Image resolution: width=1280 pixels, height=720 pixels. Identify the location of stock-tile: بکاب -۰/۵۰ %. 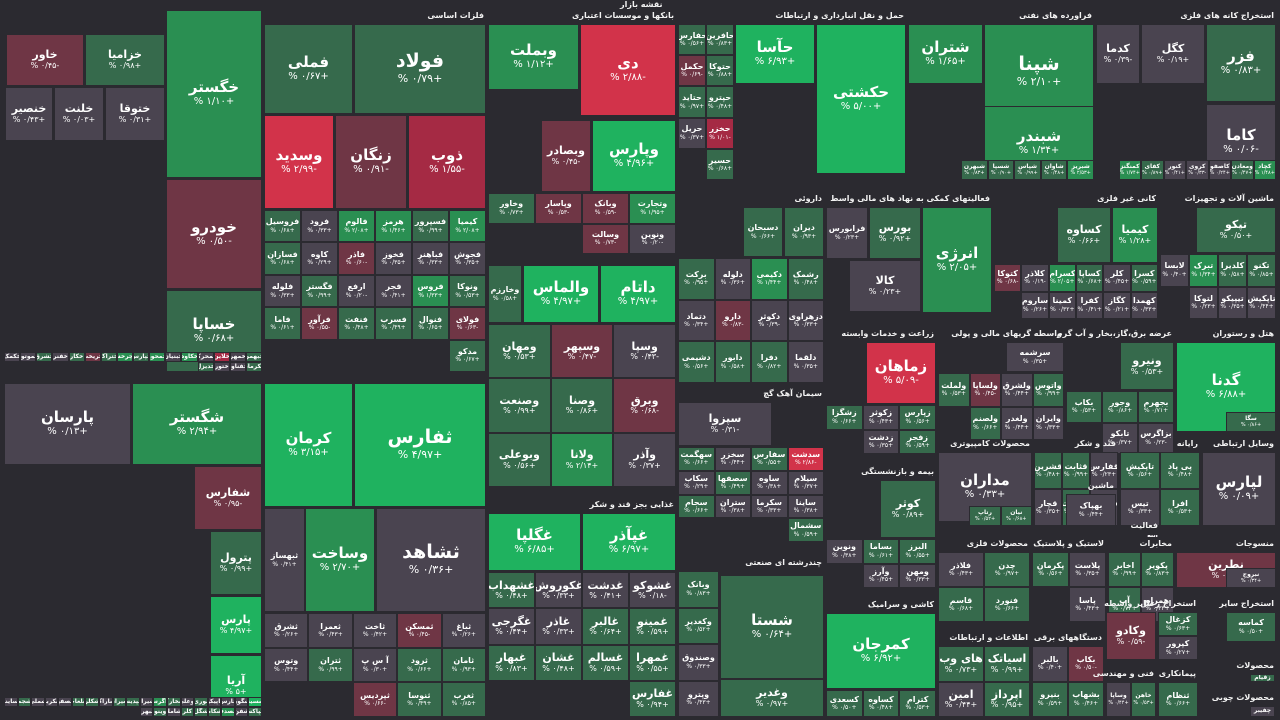
(1086, 664).